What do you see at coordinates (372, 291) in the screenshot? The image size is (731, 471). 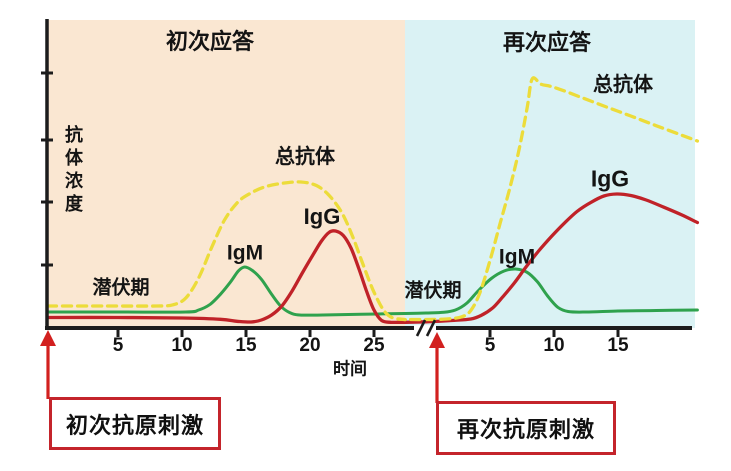 I see `curve-igm` at bounding box center [372, 291].